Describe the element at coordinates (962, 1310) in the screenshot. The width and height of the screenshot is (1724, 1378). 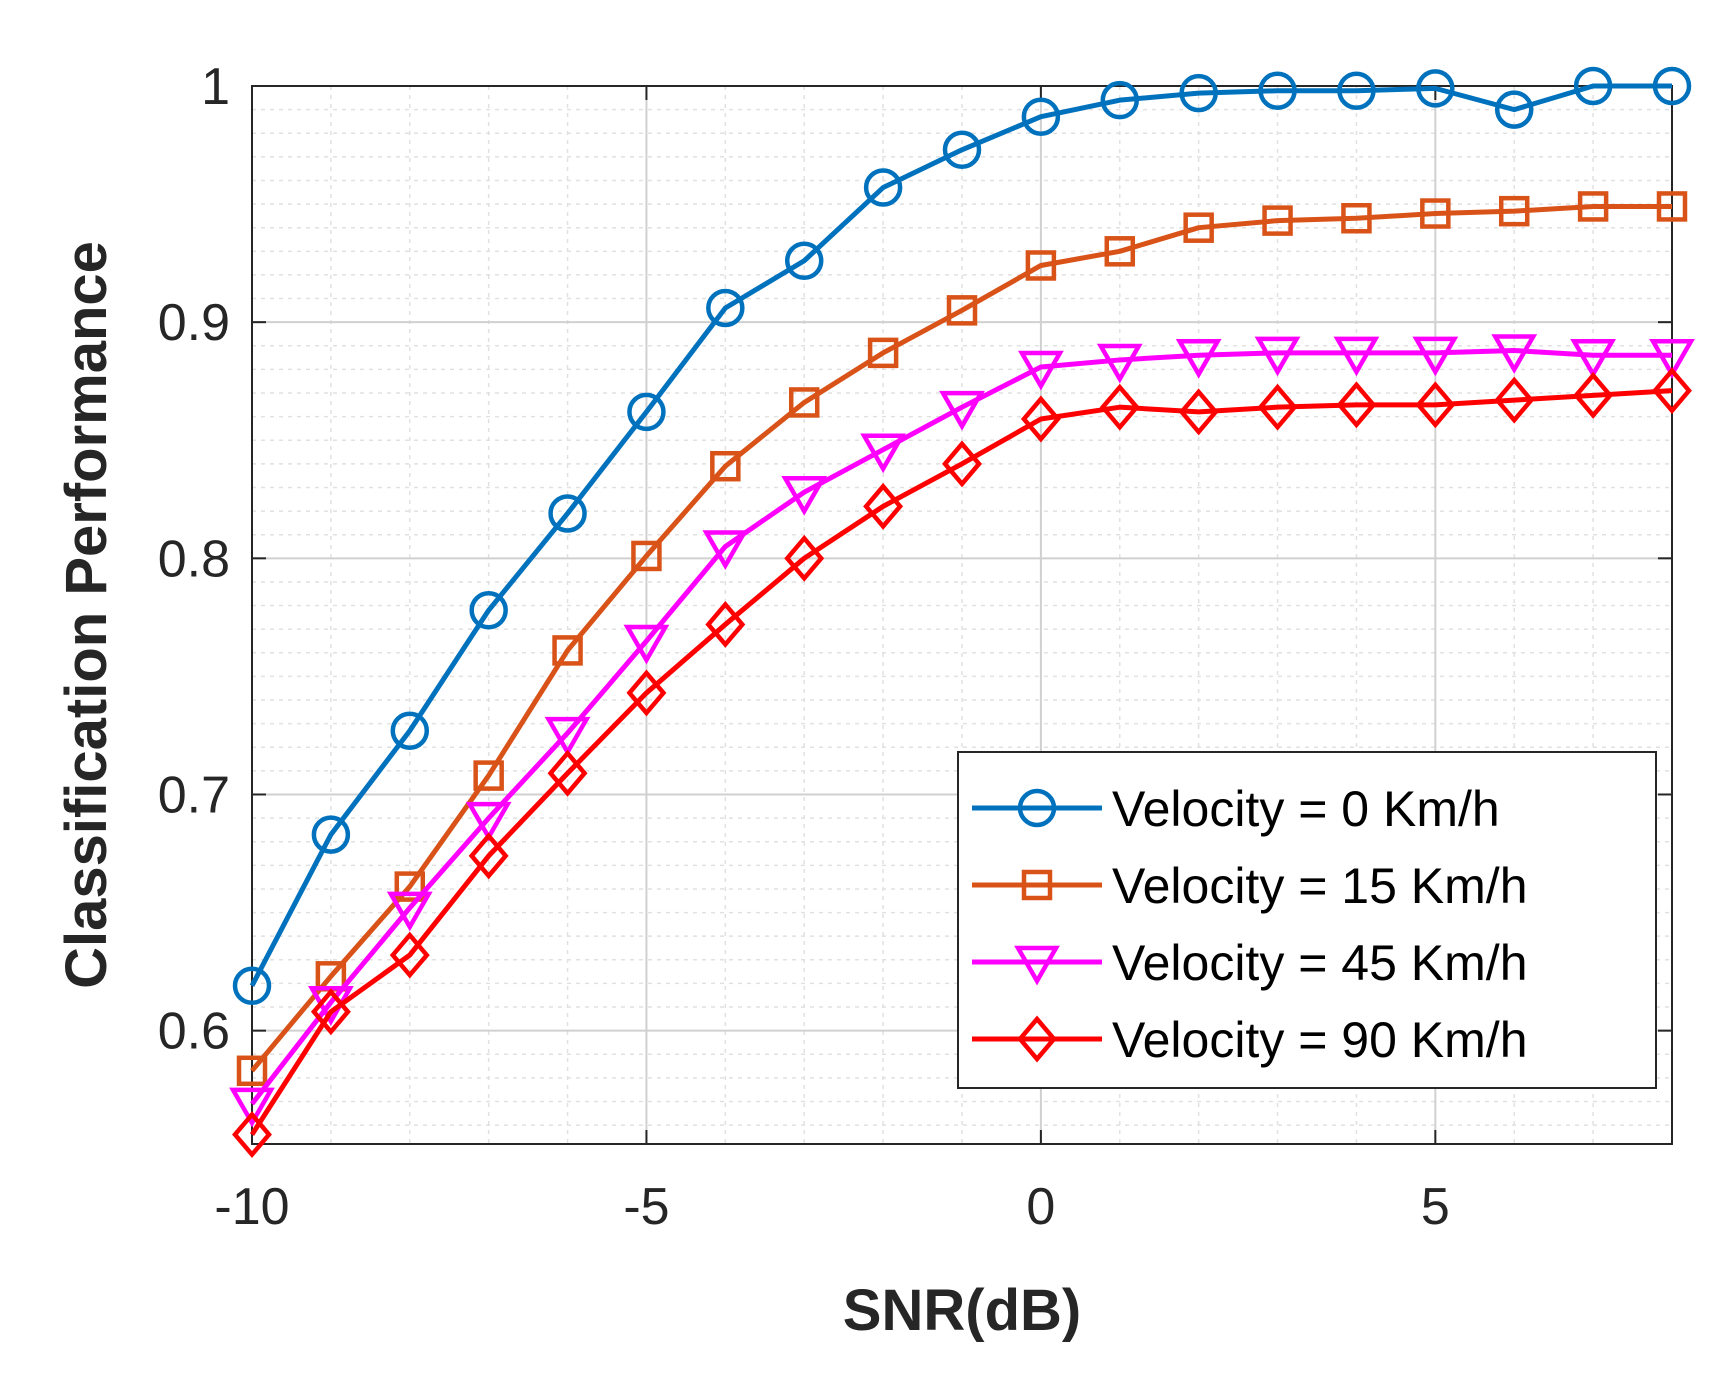
I see `x-axis-title: SNR(dB)` at that location.